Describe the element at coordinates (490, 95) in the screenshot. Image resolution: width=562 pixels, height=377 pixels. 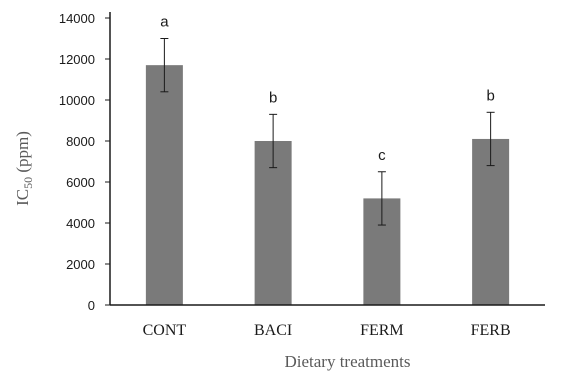
I see `significance-label-ferb: b` at that location.